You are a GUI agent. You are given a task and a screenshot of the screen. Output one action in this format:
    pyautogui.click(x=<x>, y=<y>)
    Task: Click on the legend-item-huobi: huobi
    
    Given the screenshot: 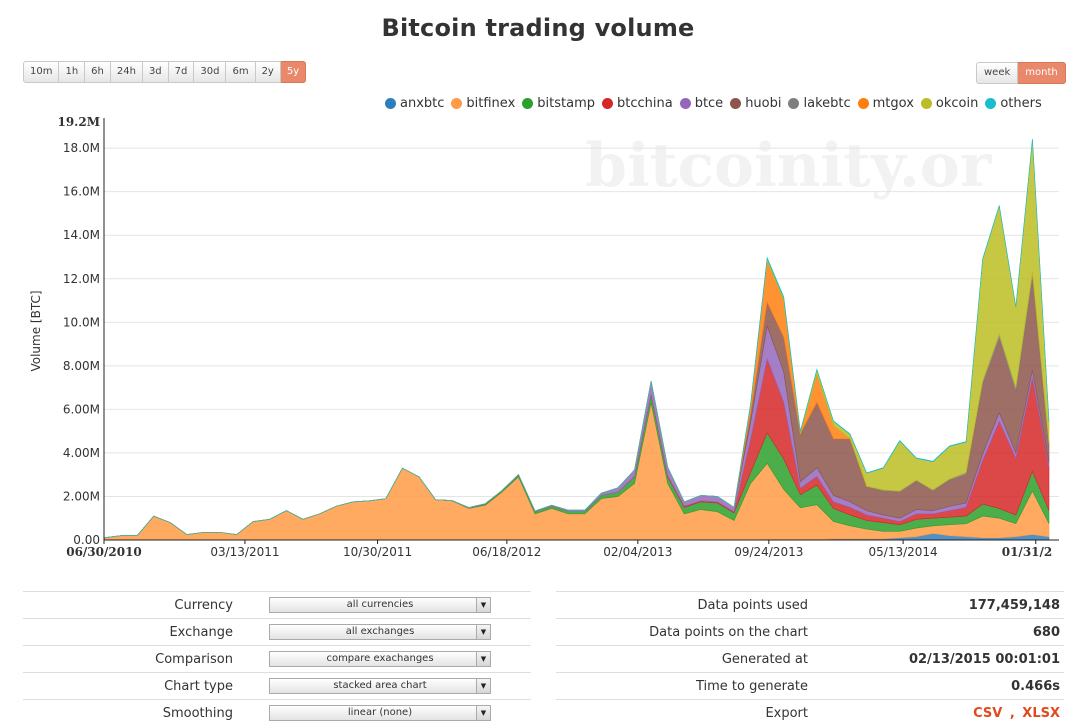 What is the action you would take?
    pyautogui.click(x=755, y=103)
    